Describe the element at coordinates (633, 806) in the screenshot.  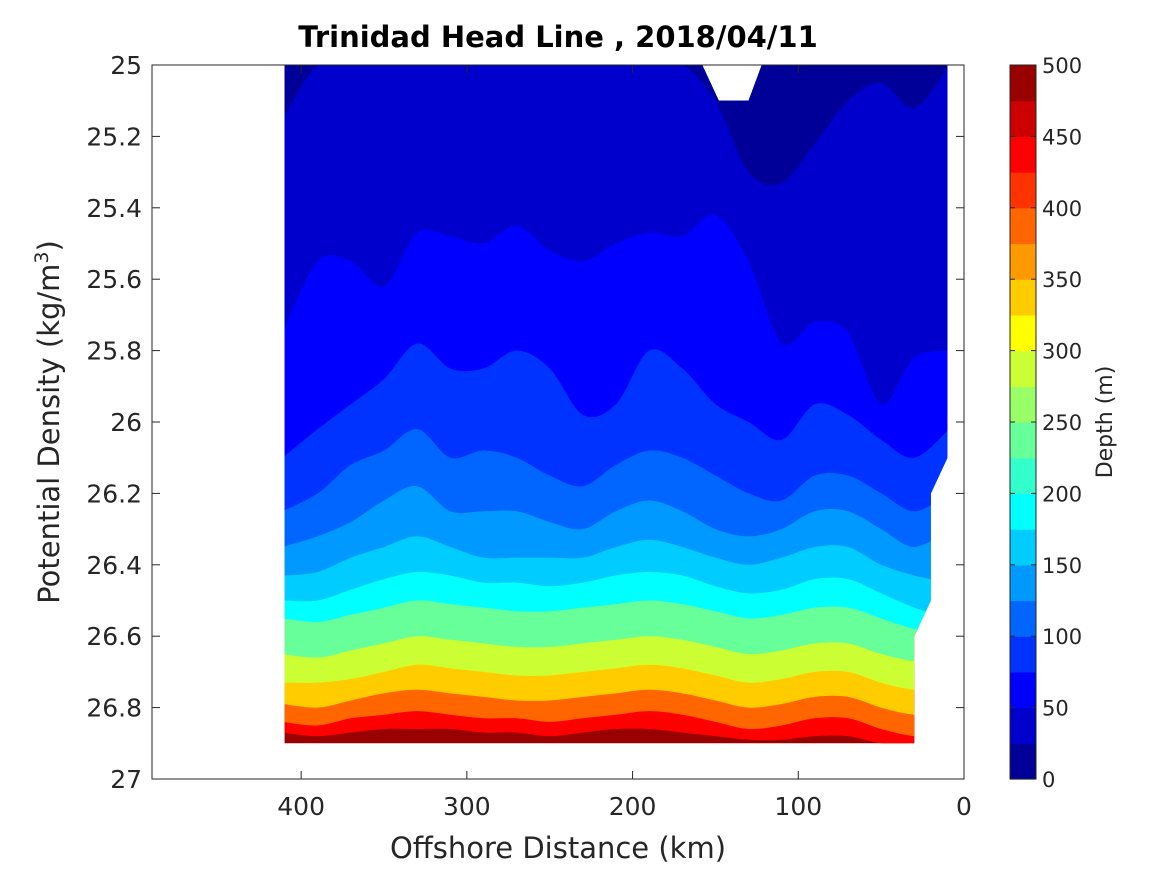
I see `x-tick-label: 200` at that location.